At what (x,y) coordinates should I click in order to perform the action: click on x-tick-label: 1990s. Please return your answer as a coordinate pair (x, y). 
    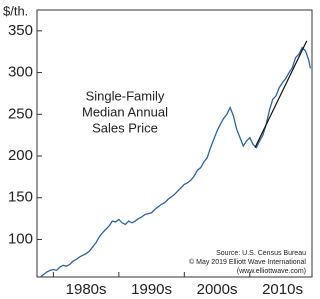
    Looking at the image, I should click on (151, 289).